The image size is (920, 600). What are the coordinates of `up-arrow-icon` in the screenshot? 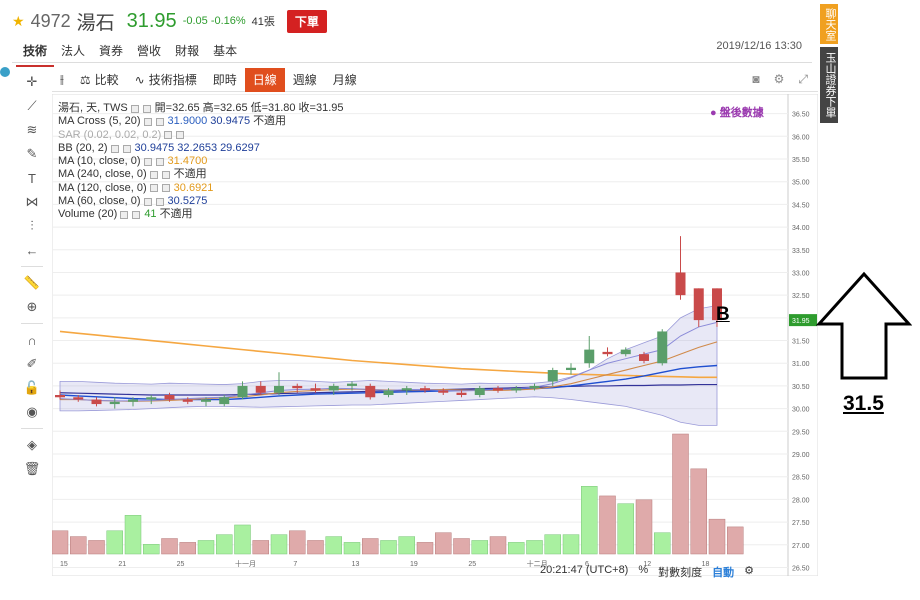 It's located at (864, 325).